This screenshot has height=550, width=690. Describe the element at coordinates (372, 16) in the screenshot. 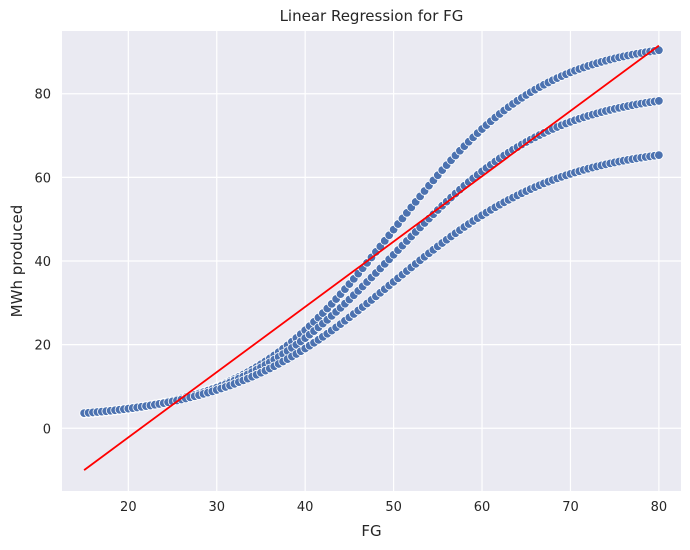

I see `chart-title: Linear Regression for FG` at that location.